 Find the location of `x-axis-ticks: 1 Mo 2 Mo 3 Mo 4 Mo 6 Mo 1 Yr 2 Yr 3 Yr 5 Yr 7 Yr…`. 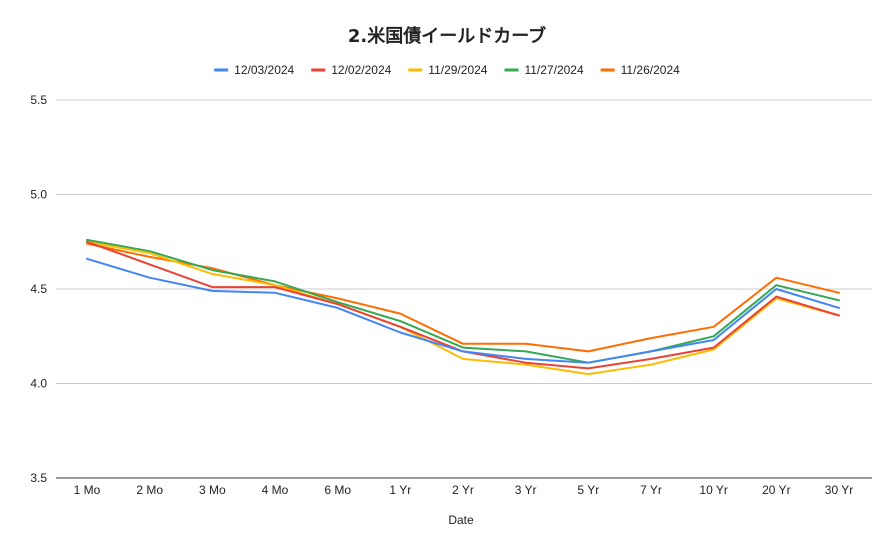

x-axis-ticks: 1 Mo 2 Mo 3 Mo 4 Mo 6 Mo 1 Yr 2 Yr 3 Yr 5 Yr 7 Yr… is located at coordinates (464, 490).